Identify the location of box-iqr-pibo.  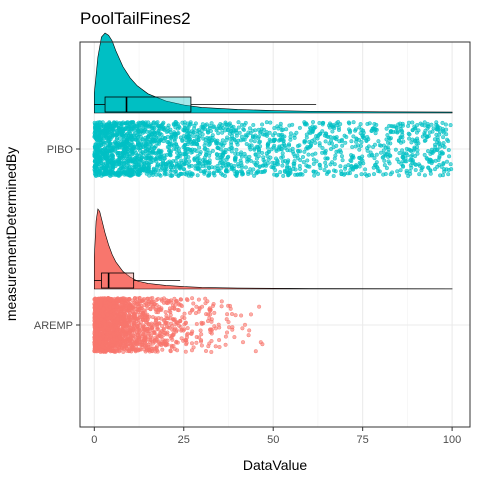
(148, 104).